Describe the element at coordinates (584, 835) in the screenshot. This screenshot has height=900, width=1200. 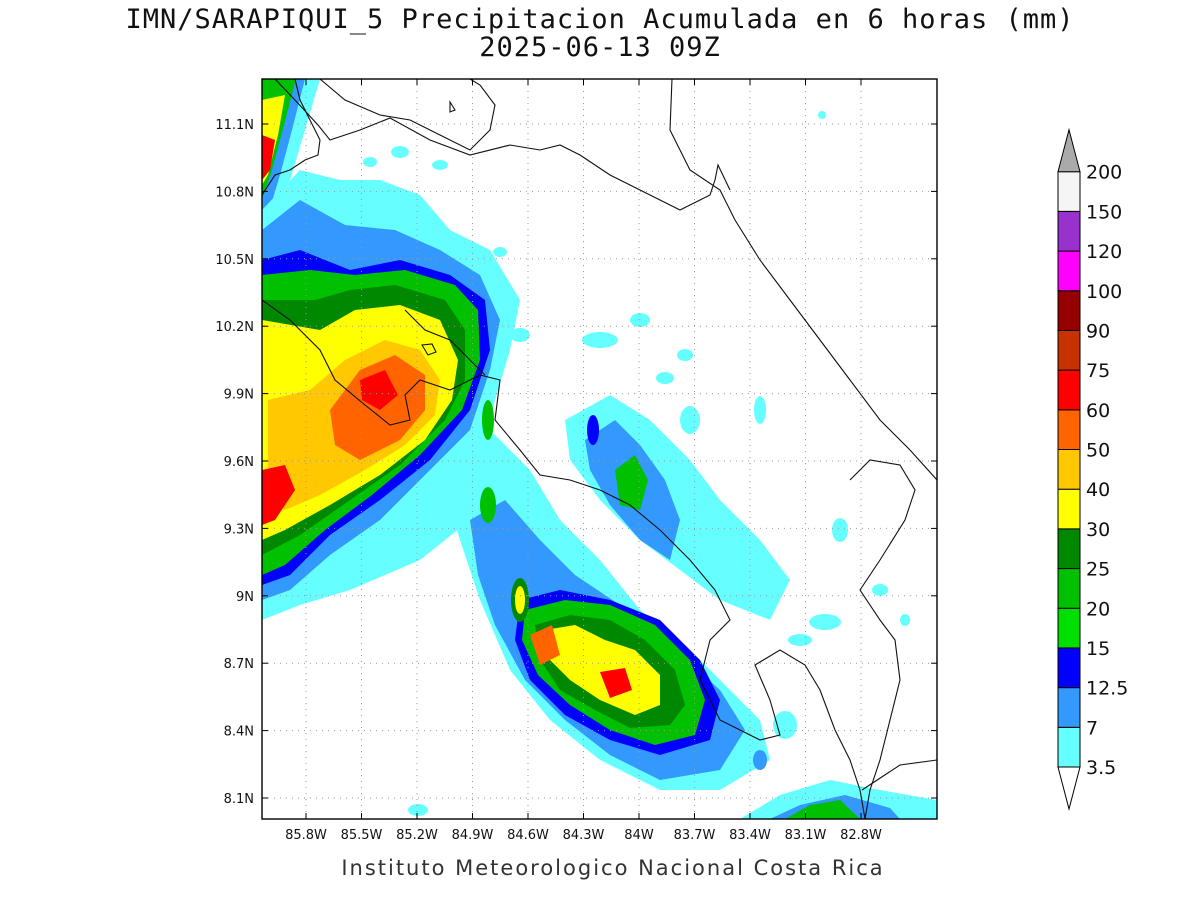
I see `lon-label: 84.3W` at that location.